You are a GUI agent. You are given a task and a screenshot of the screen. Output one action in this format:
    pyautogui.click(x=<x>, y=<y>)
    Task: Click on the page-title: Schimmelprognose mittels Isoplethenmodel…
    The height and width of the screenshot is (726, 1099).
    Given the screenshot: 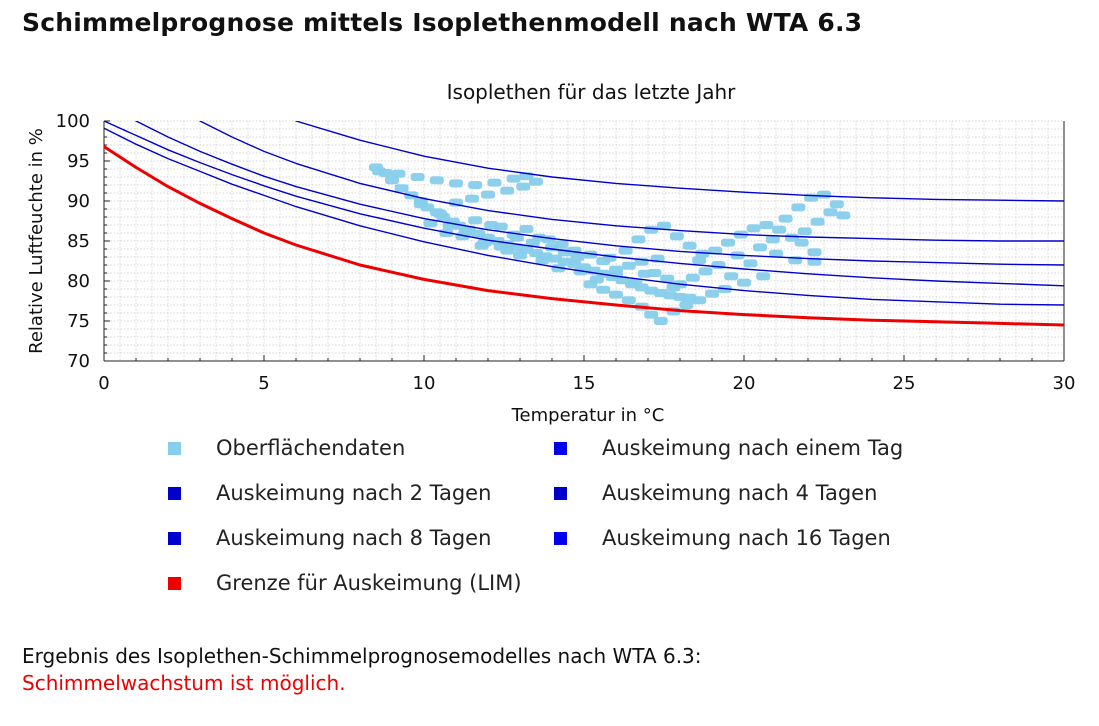 What is the action you would take?
    pyautogui.click(x=442, y=22)
    